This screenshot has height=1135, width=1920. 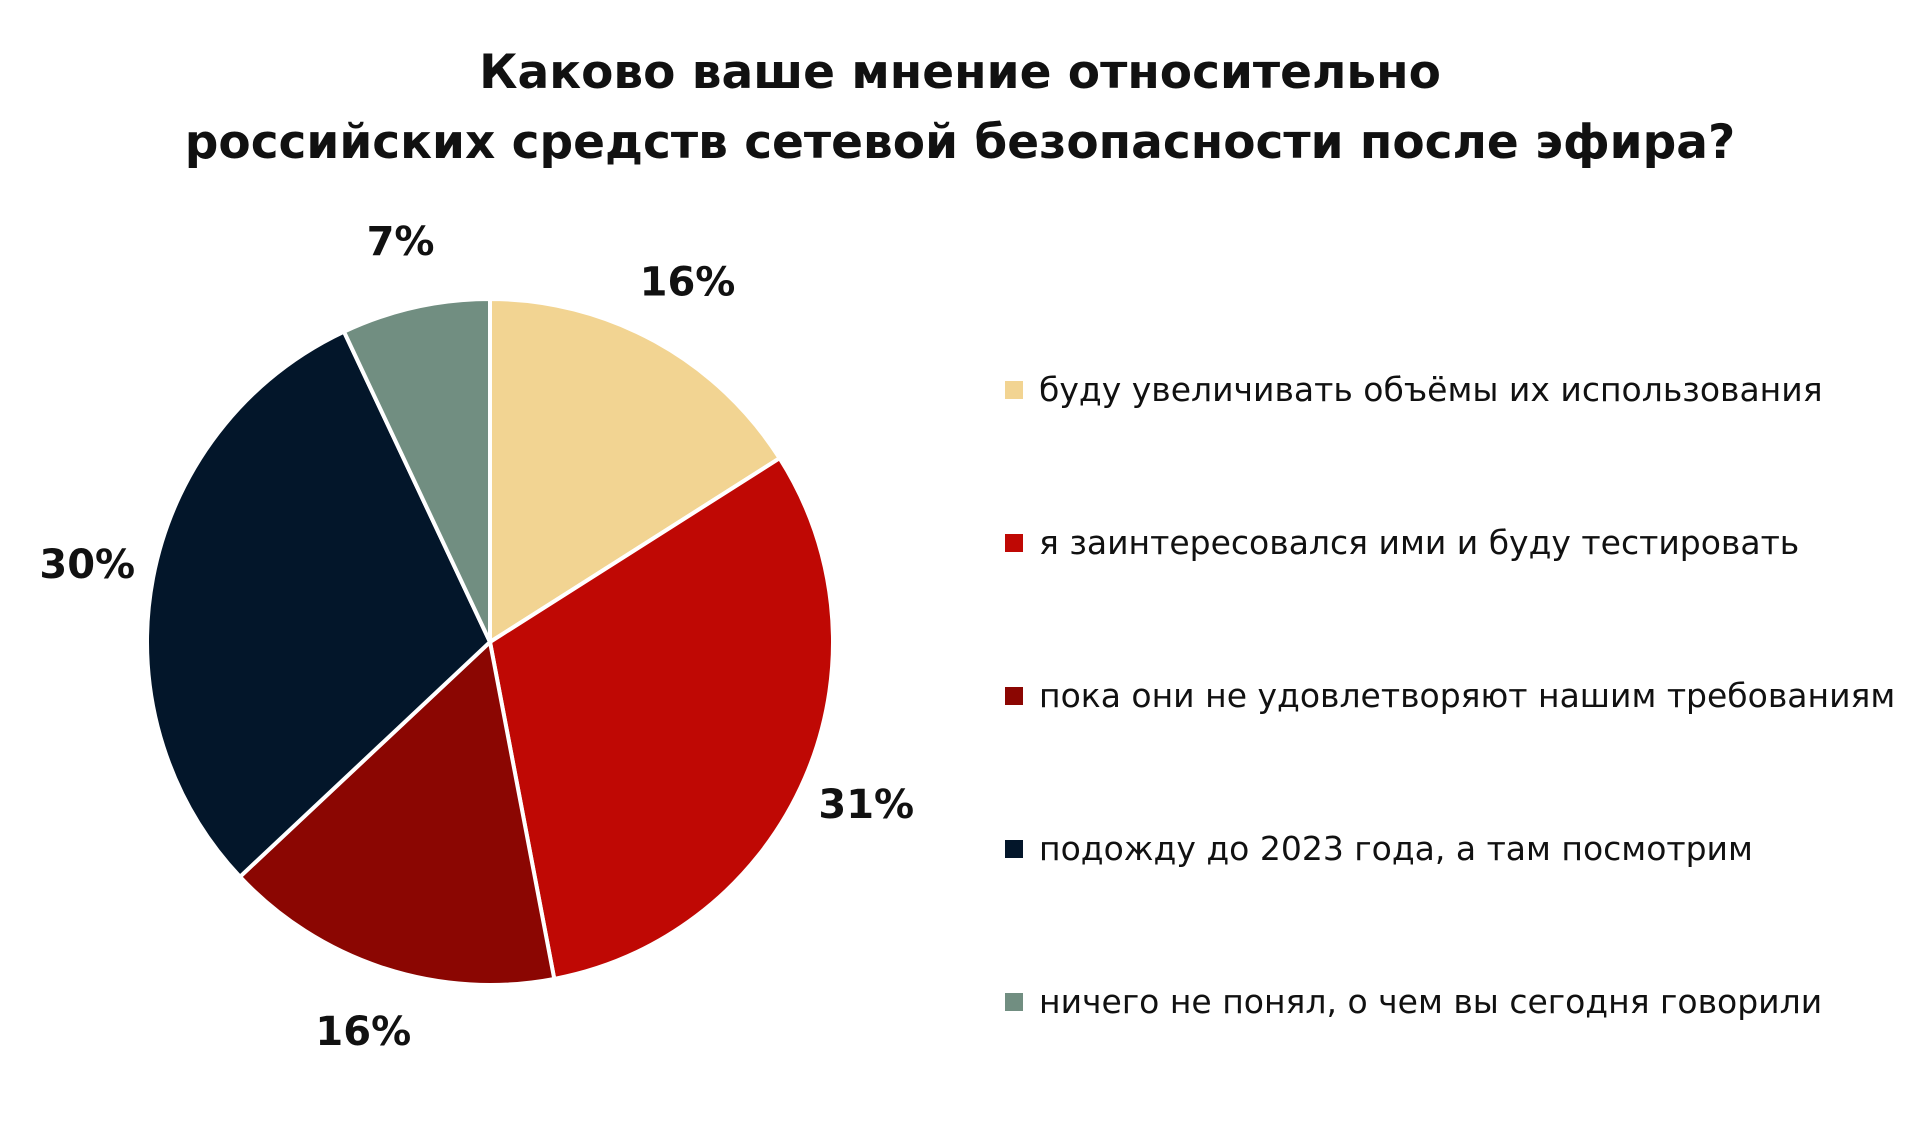 What do you see at coordinates (960, 72) in the screenshot?
I see `chart-title-line-1: Каково ваше мнение относительно` at bounding box center [960, 72].